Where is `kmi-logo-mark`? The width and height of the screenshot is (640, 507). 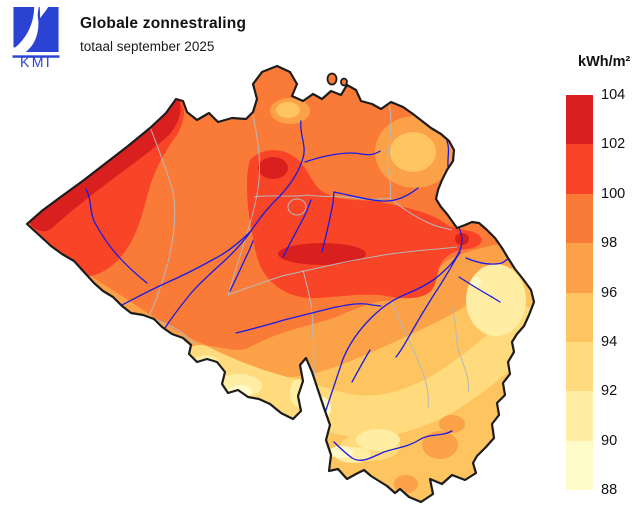
kmi-logo-mark is located at coordinates (36, 32).